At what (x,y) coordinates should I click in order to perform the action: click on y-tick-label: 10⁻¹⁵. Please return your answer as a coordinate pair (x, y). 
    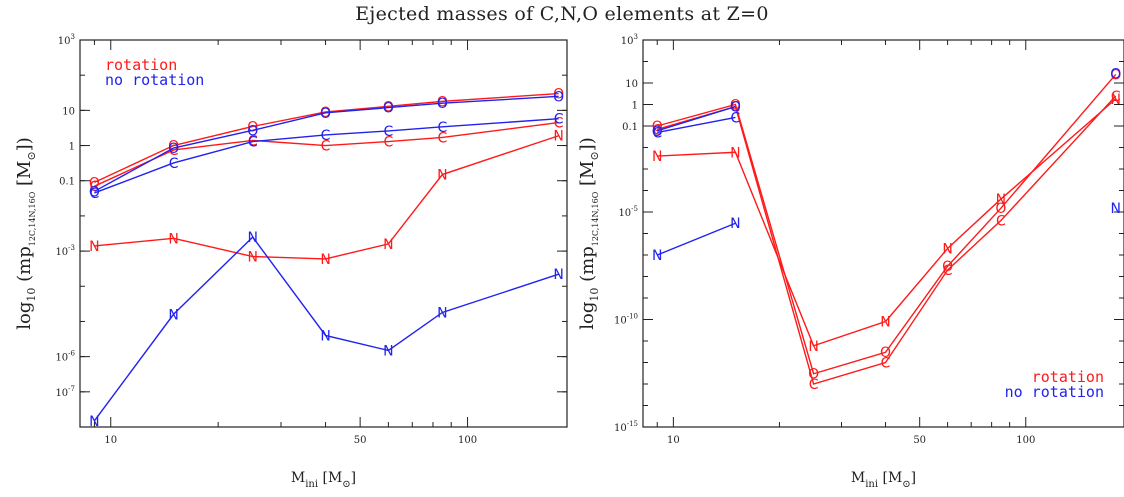
    Looking at the image, I should click on (626, 427).